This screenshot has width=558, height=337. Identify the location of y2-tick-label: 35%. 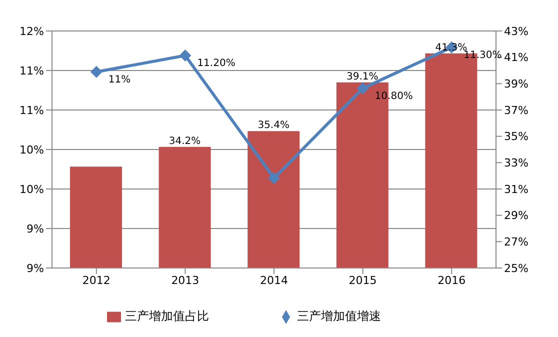
(516, 137).